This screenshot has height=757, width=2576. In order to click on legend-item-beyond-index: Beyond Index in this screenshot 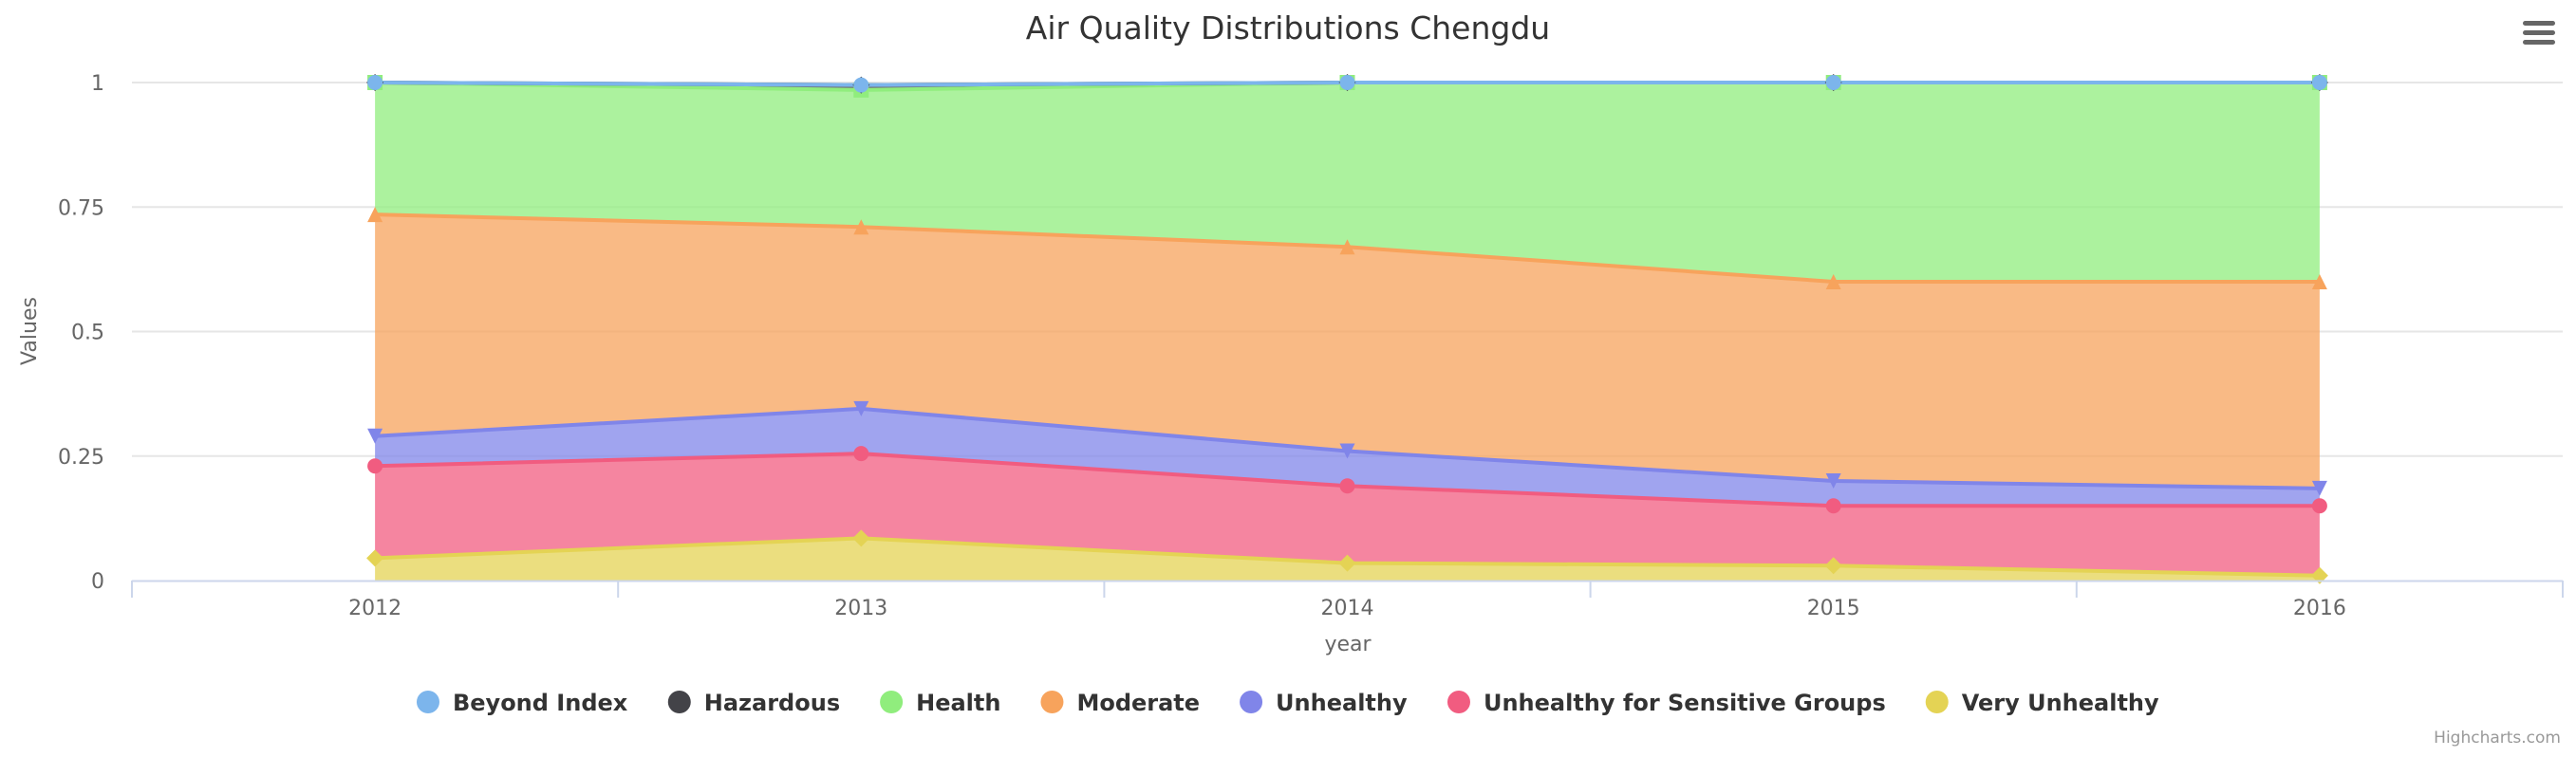, I will do `click(522, 703)`.